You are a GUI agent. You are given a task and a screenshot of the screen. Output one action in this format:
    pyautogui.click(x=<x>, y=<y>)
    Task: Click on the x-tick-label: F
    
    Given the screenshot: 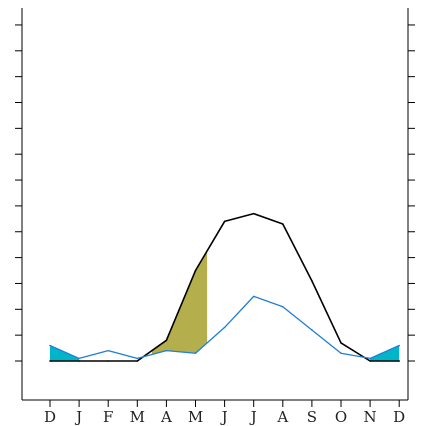 What is the action you would take?
    pyautogui.click(x=108, y=417)
    